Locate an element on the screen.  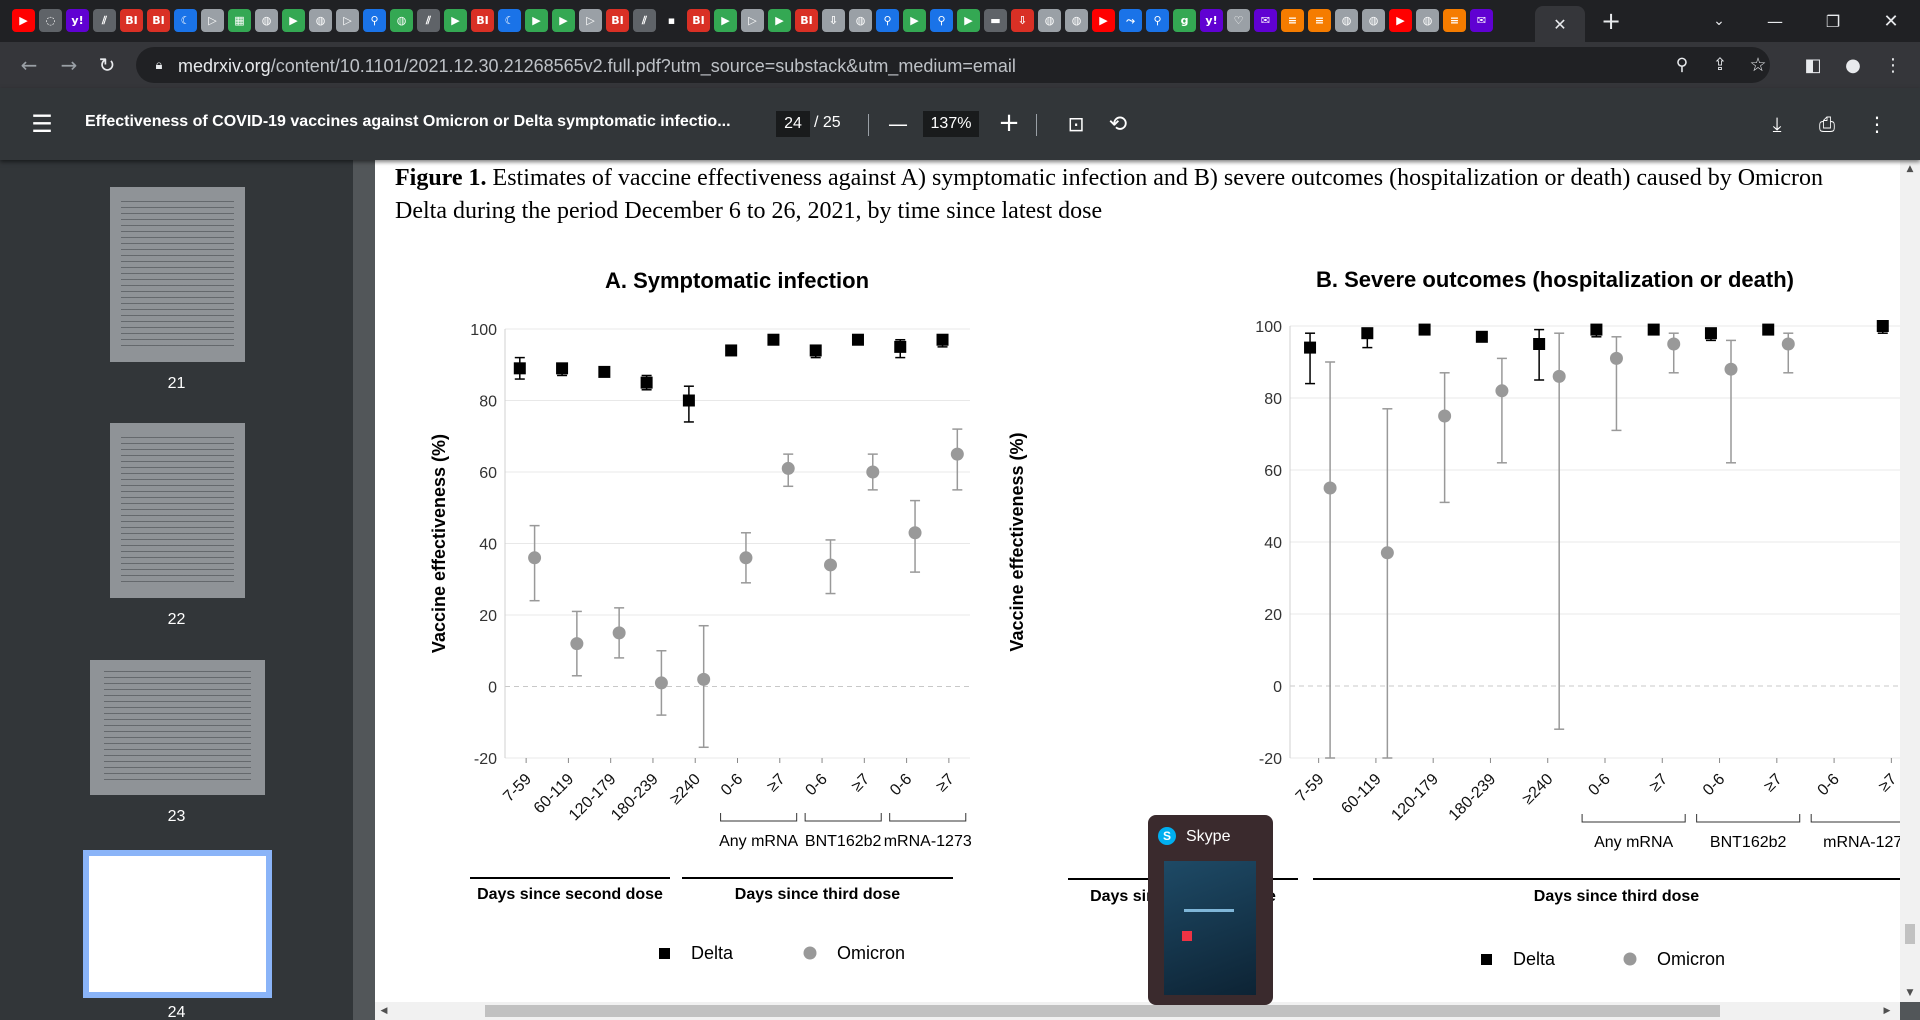
active-tab: ✕ is located at coordinates (1560, 24).